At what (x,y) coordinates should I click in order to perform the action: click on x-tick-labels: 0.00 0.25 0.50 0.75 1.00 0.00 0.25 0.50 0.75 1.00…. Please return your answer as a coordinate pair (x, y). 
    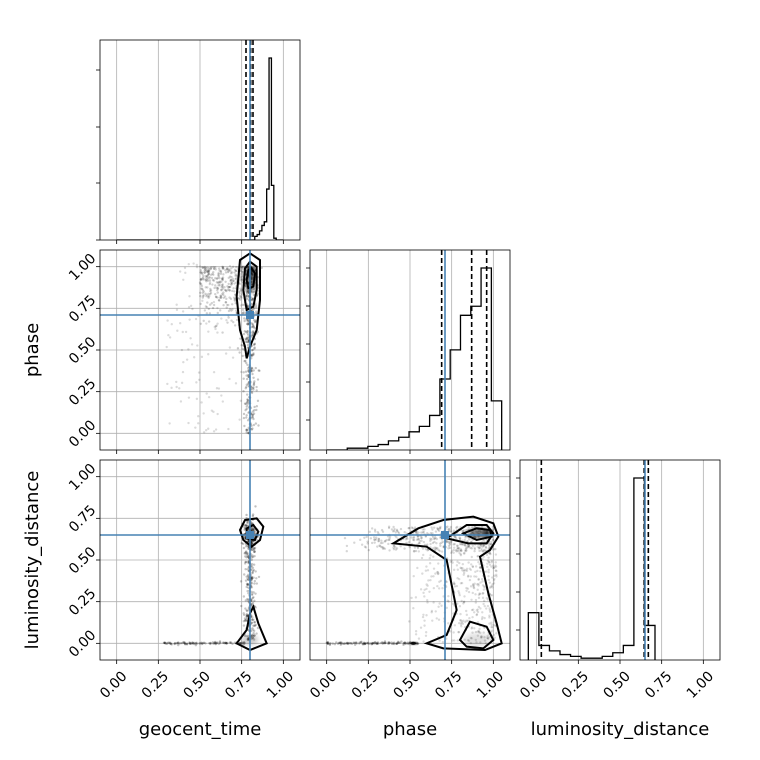
    Looking at the image, I should click on (407, 684).